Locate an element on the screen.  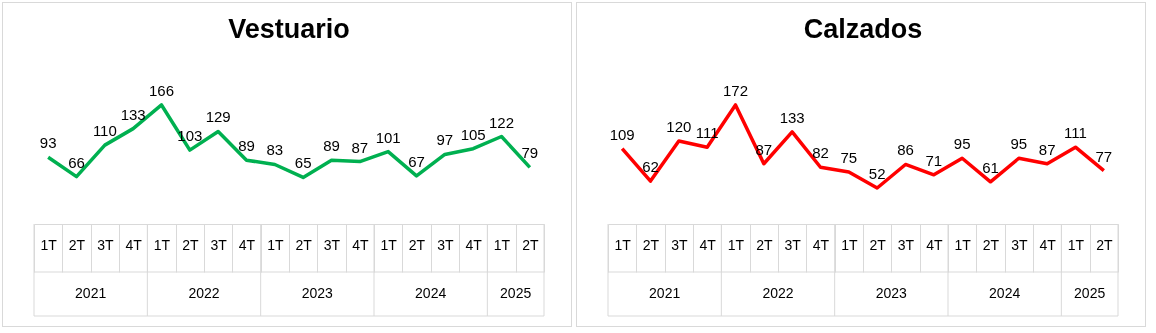
data-label: 105 is located at coordinates (473, 134).